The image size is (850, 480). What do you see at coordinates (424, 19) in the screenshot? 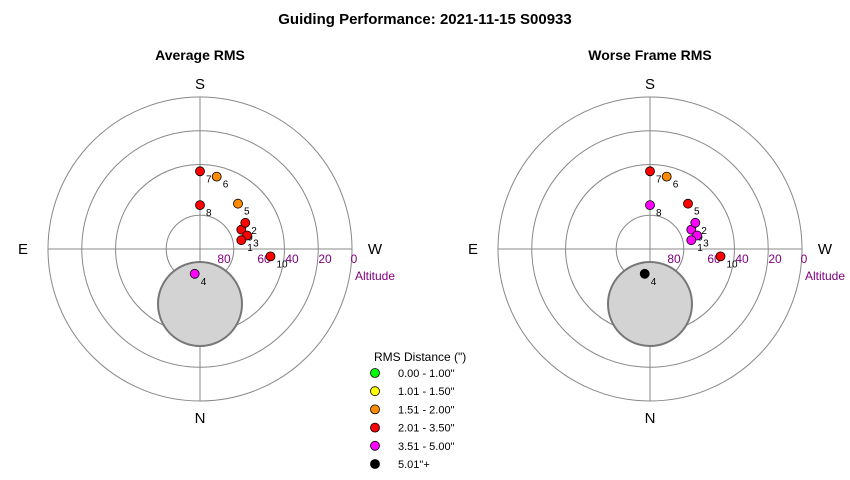
I see `figure-title: Guiding Performance: 2021-11-15 S00933` at bounding box center [424, 19].